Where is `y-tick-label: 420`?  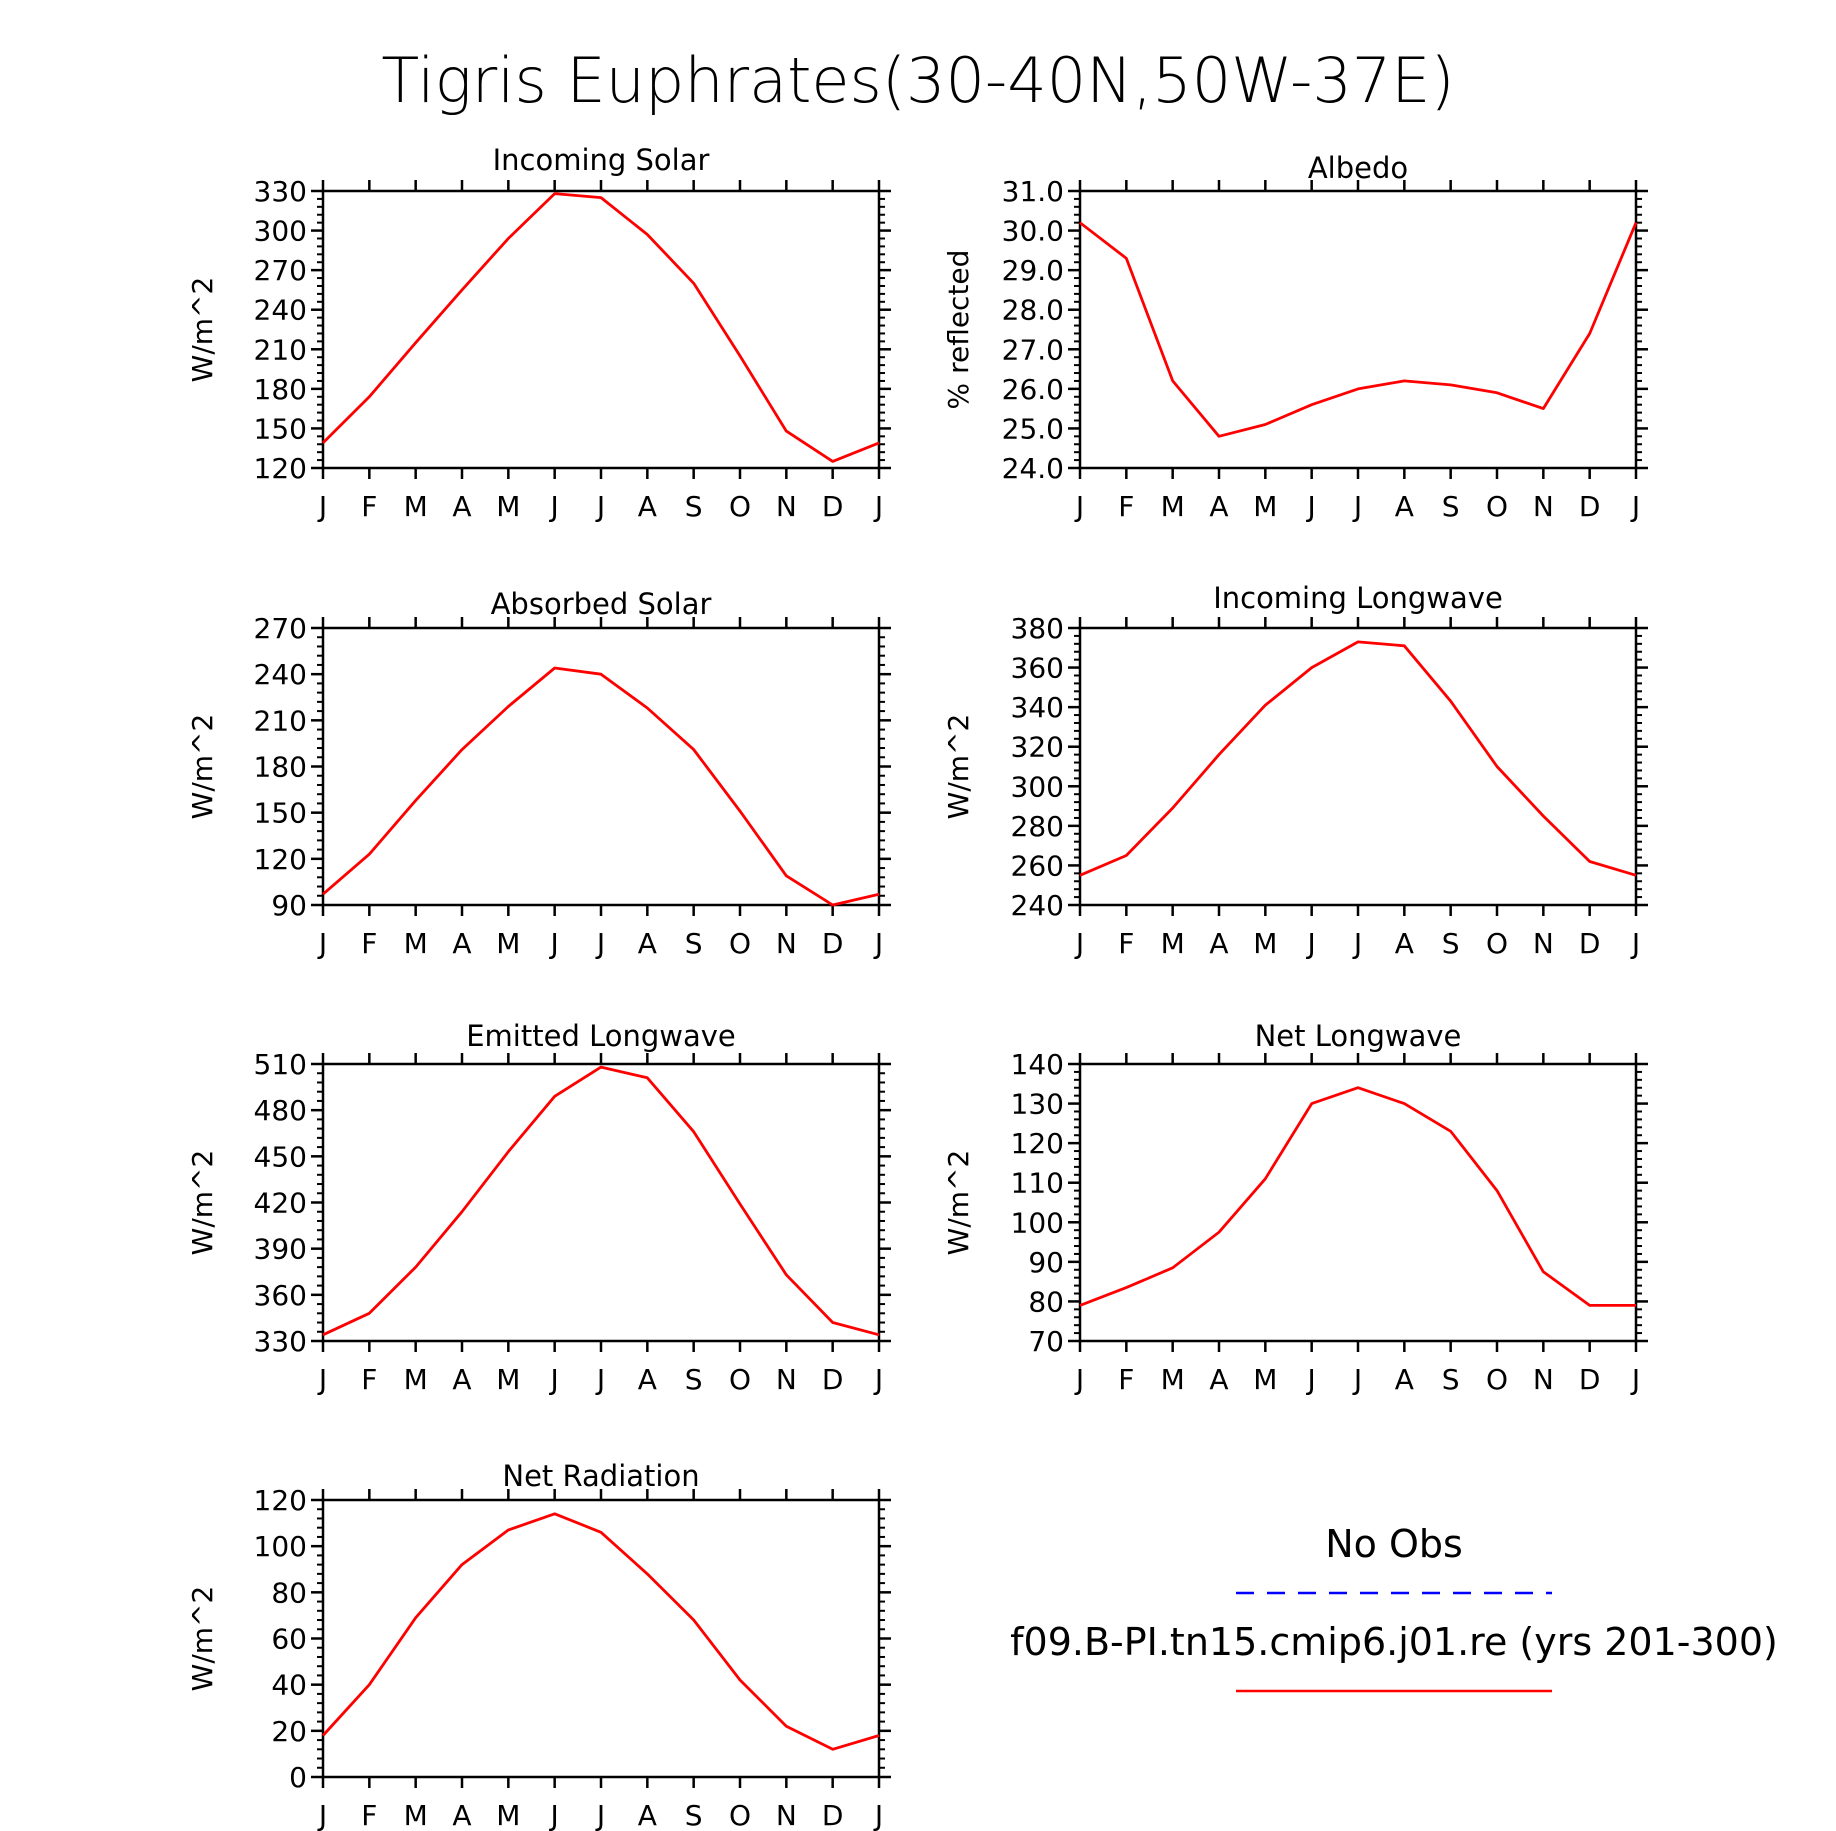
y-tick-label: 420 is located at coordinates (280, 1203).